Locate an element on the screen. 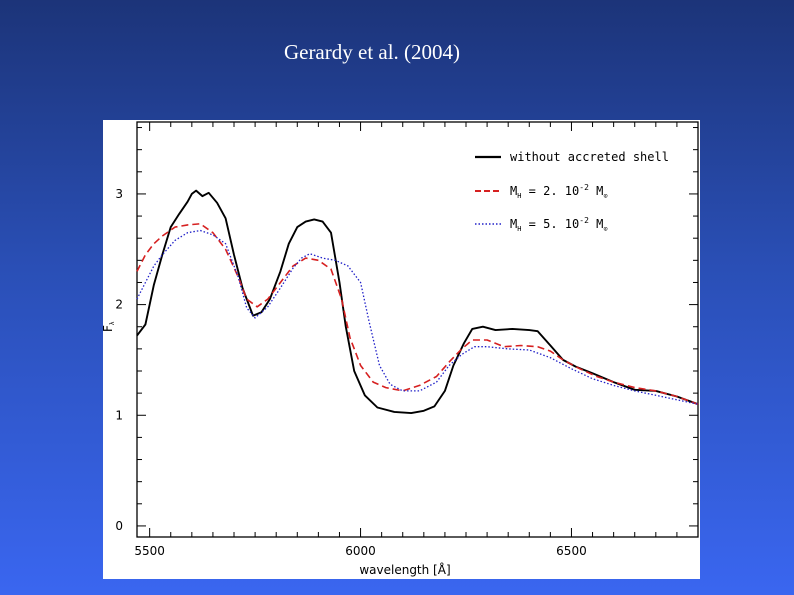  x-axis-label: wavelength [Å] is located at coordinates (404, 569).